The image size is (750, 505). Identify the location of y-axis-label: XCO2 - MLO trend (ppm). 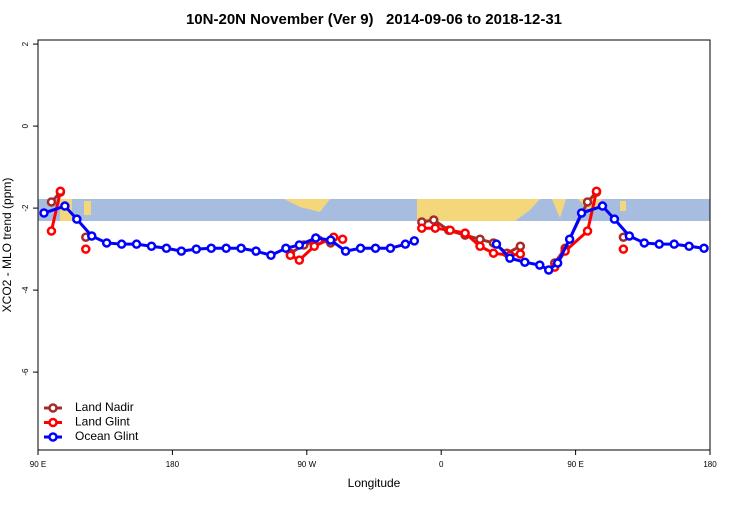
(7, 245).